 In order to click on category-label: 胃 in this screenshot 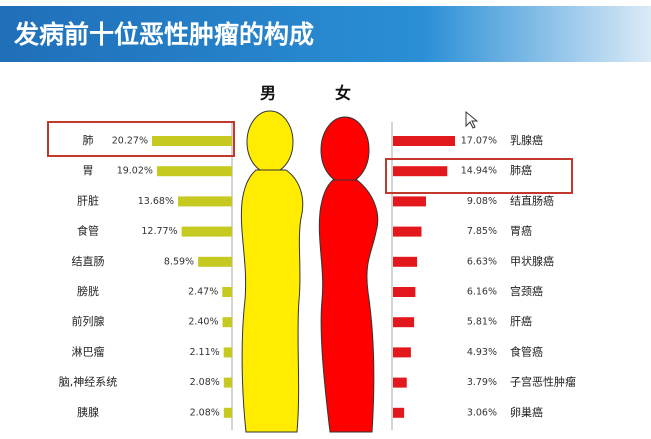, I will do `click(88, 170)`.